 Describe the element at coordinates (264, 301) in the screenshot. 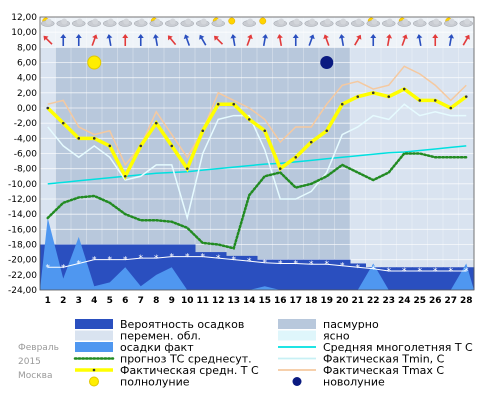

I see `x-tick-label: 15` at that location.